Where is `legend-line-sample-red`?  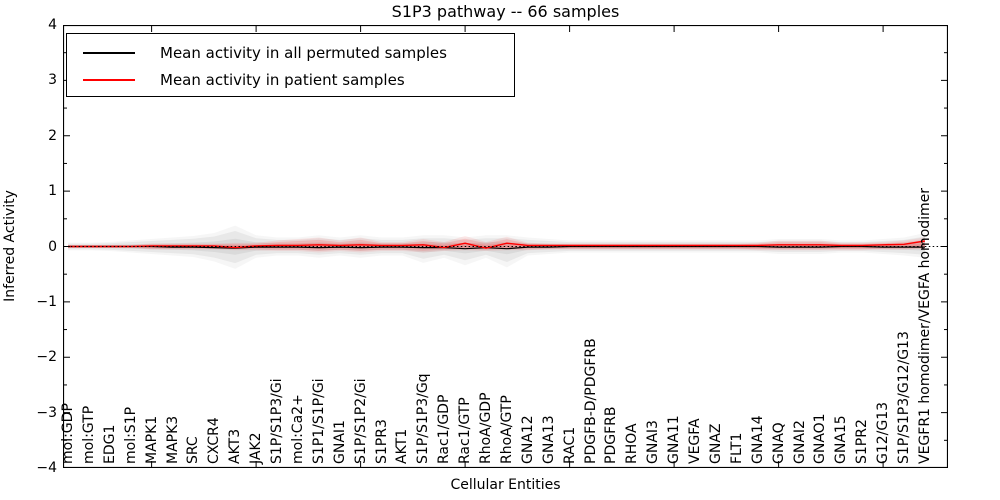 legend-line-sample-red is located at coordinates (109, 79).